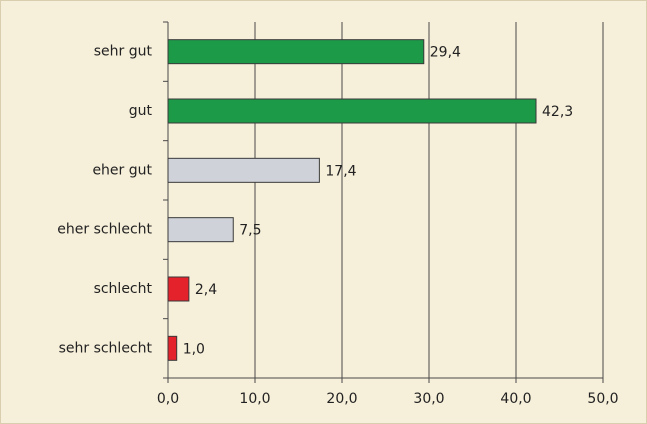 This screenshot has width=647, height=424. I want to click on y-tick-label: gut, so click(141, 111).